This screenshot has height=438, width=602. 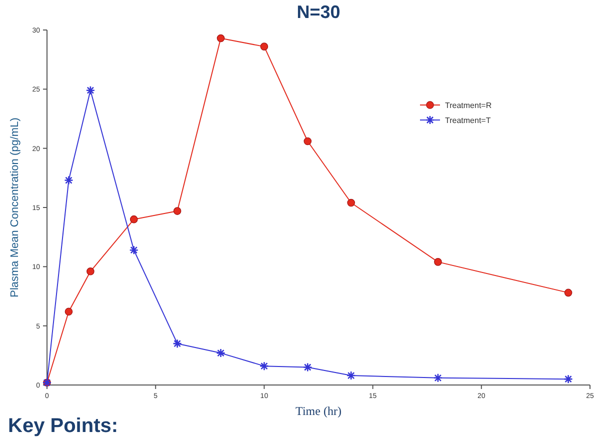 What do you see at coordinates (319, 411) in the screenshot?
I see `x-axis-title: Time (hr)` at bounding box center [319, 411].